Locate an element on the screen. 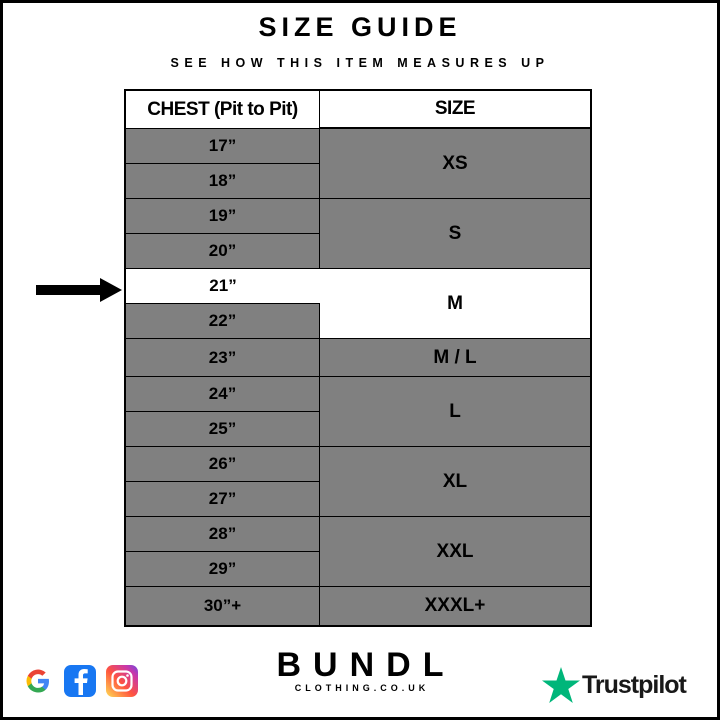 Image resolution: width=720 pixels, height=720 pixels. chest-cell: 17” is located at coordinates (223, 146).